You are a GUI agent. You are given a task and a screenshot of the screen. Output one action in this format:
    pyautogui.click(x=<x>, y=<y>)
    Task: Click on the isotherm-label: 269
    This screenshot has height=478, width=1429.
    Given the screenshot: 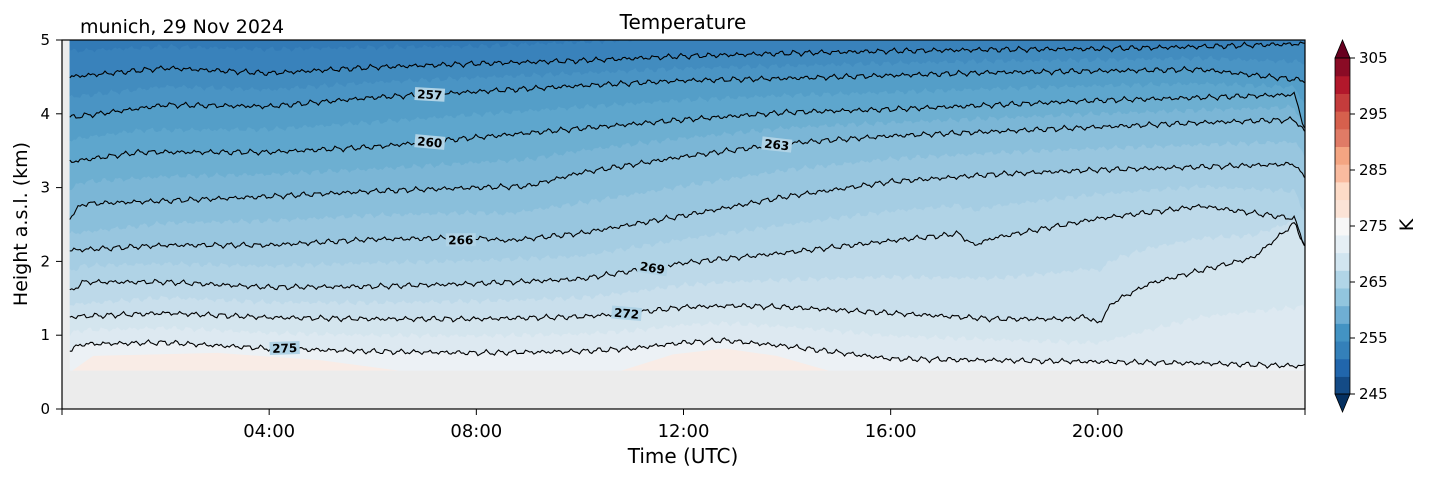 What is the action you would take?
    pyautogui.click(x=652, y=268)
    